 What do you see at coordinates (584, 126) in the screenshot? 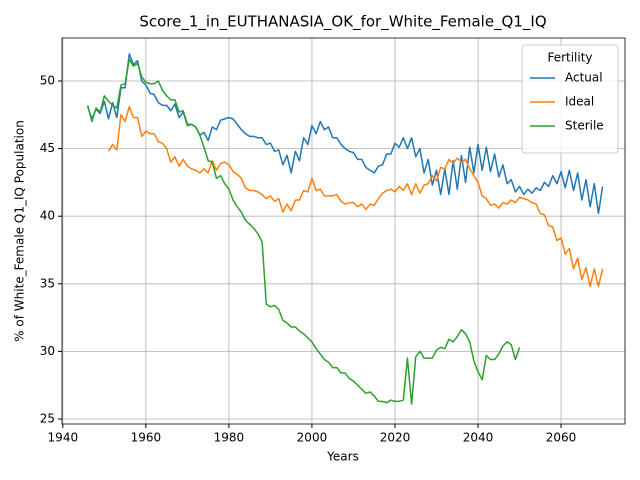
I see `legend-label: Sterile` at bounding box center [584, 126].